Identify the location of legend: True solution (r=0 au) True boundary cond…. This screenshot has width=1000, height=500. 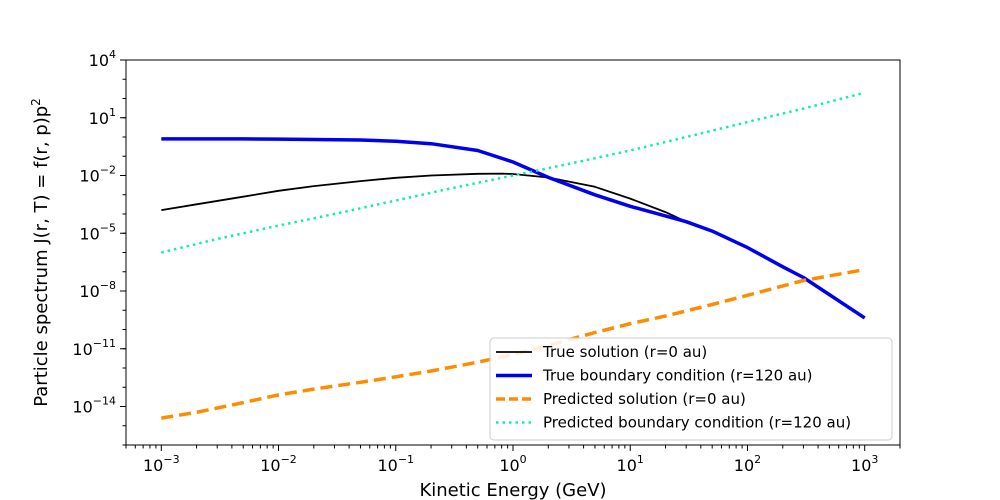
(691, 389).